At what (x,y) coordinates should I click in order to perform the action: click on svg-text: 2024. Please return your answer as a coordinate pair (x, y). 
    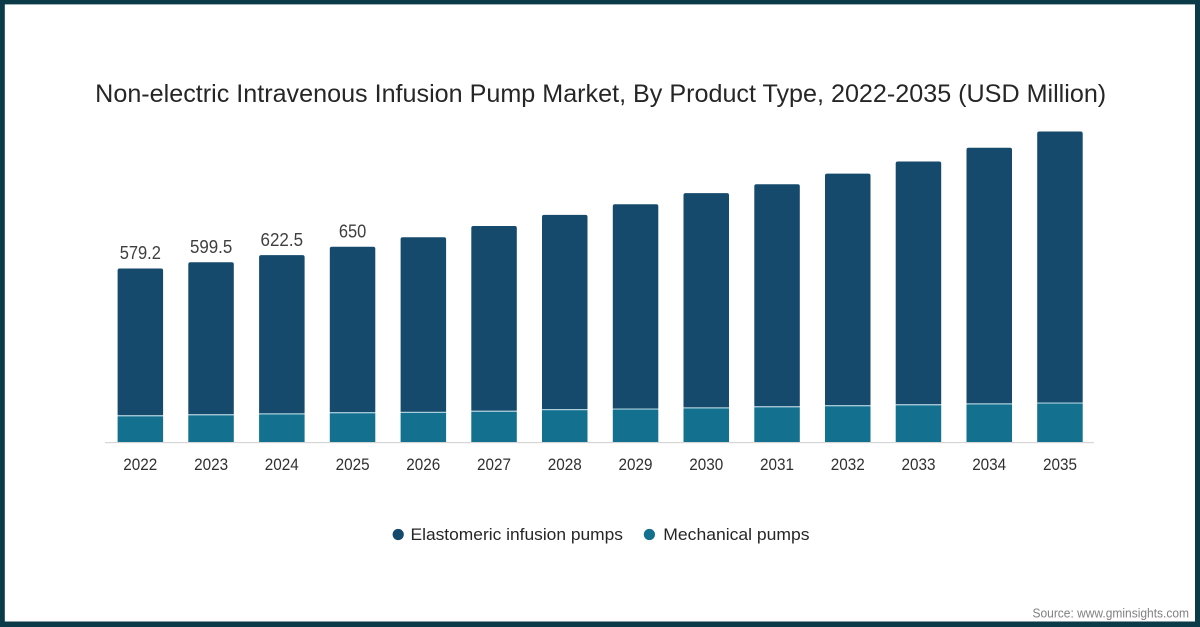
    Looking at the image, I should click on (282, 465).